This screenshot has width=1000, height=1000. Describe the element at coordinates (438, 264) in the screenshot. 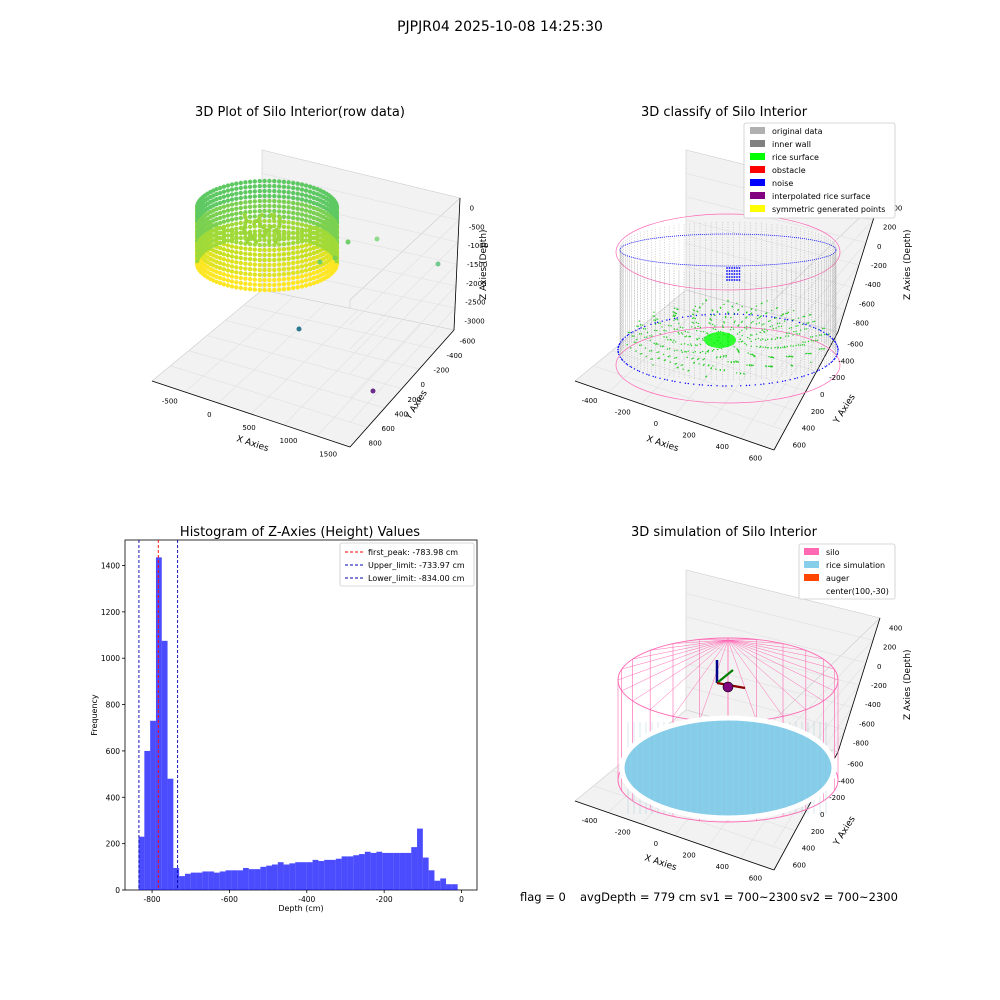

I see `raw-outlier-point` at that location.